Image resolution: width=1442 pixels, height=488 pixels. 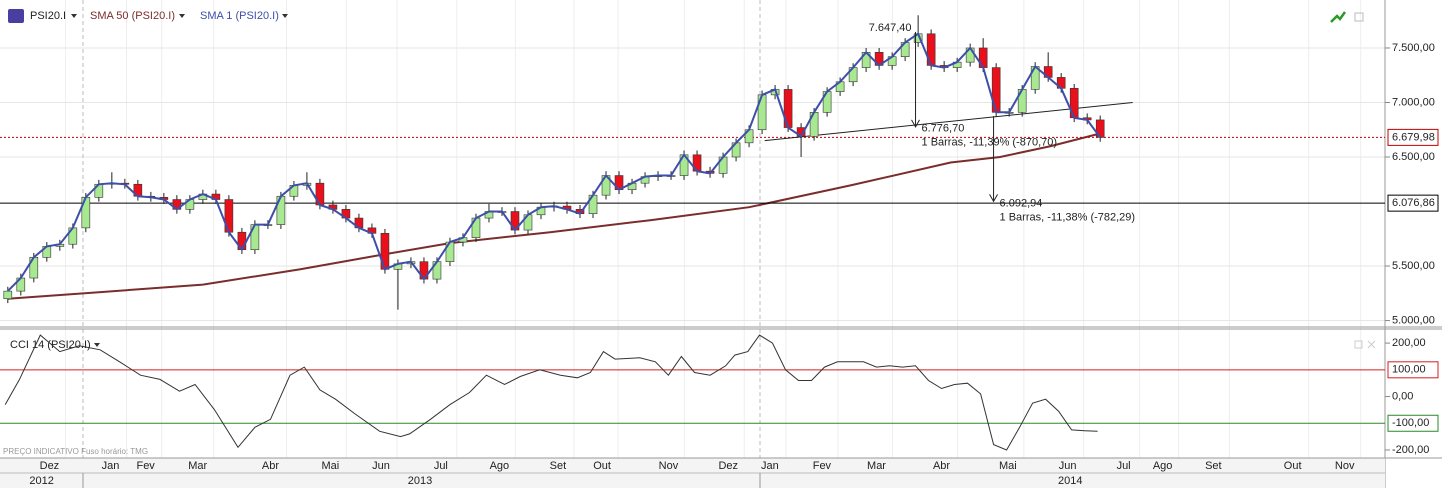 What do you see at coordinates (1410, 423) in the screenshot?
I see `value-tag-label: -100,00` at bounding box center [1410, 423].